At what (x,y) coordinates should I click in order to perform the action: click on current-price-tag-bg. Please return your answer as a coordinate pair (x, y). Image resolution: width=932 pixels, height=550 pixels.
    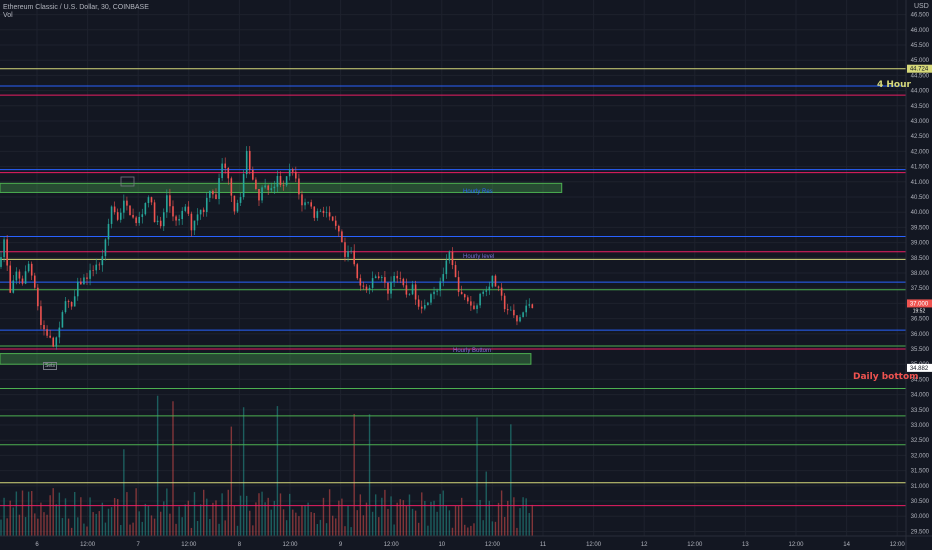
    Looking at the image, I should click on (919, 303).